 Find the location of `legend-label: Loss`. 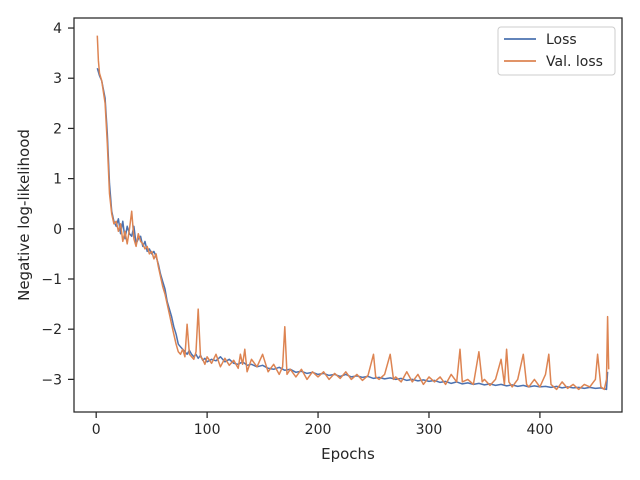

legend-label: Loss is located at coordinates (561, 40).